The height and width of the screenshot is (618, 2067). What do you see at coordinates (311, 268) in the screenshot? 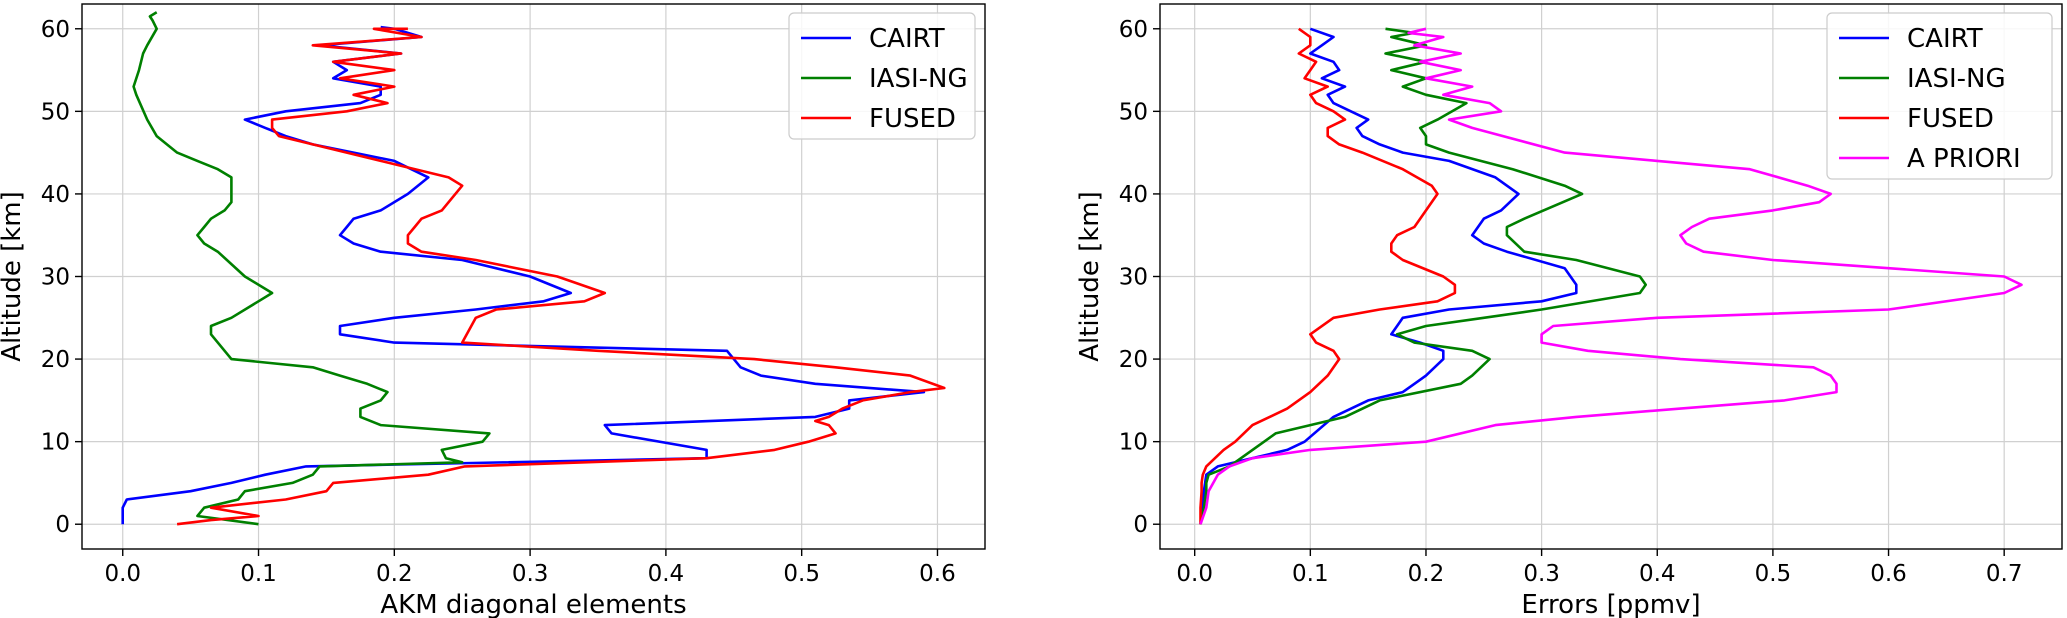
I see `series-line-iasi-ng` at bounding box center [311, 268].